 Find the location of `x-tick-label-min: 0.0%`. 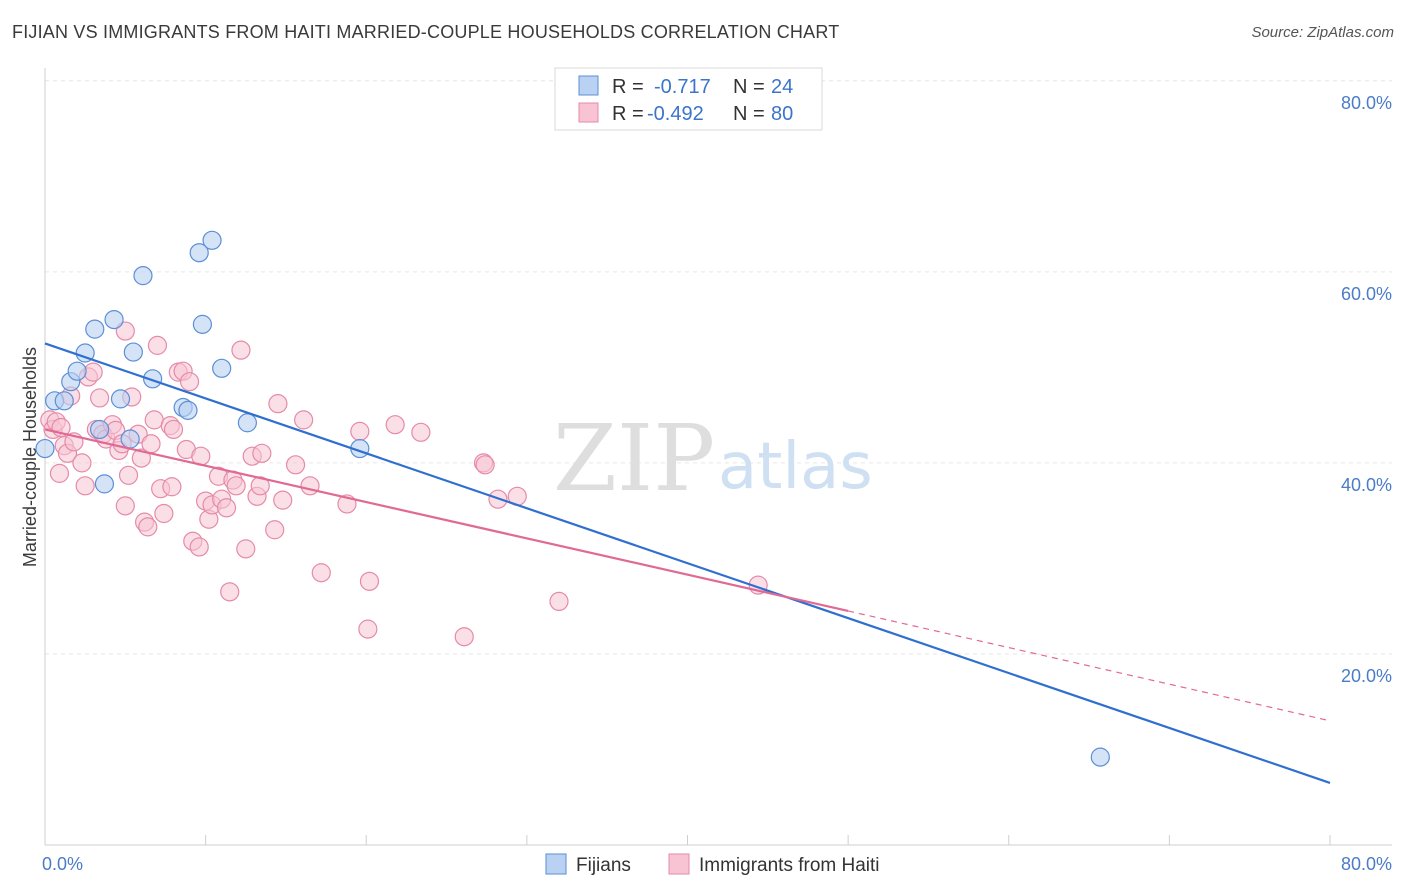

x-tick-label-min: 0.0% is located at coordinates (62, 864).